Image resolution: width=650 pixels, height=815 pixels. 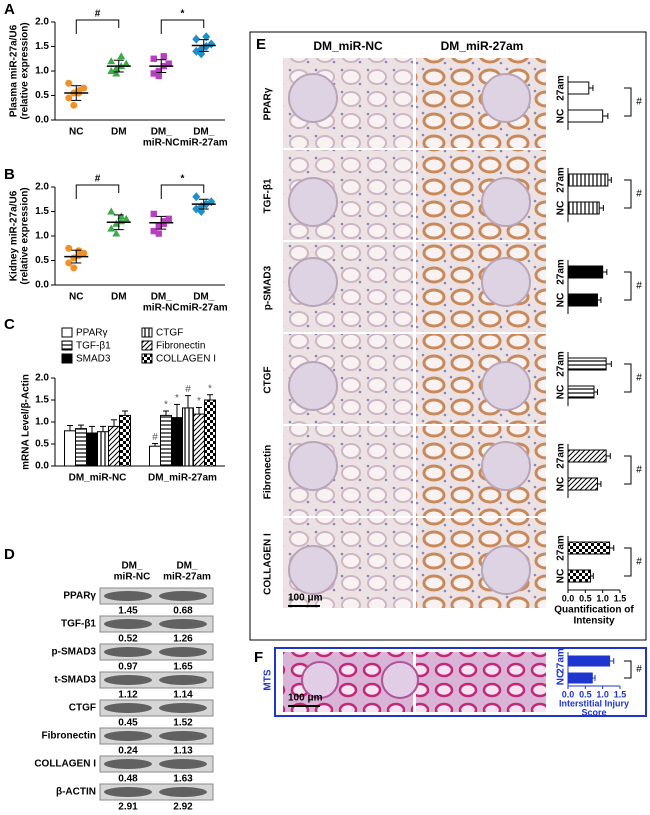 I want to click on blot-value: 1.14, so click(x=183, y=695).